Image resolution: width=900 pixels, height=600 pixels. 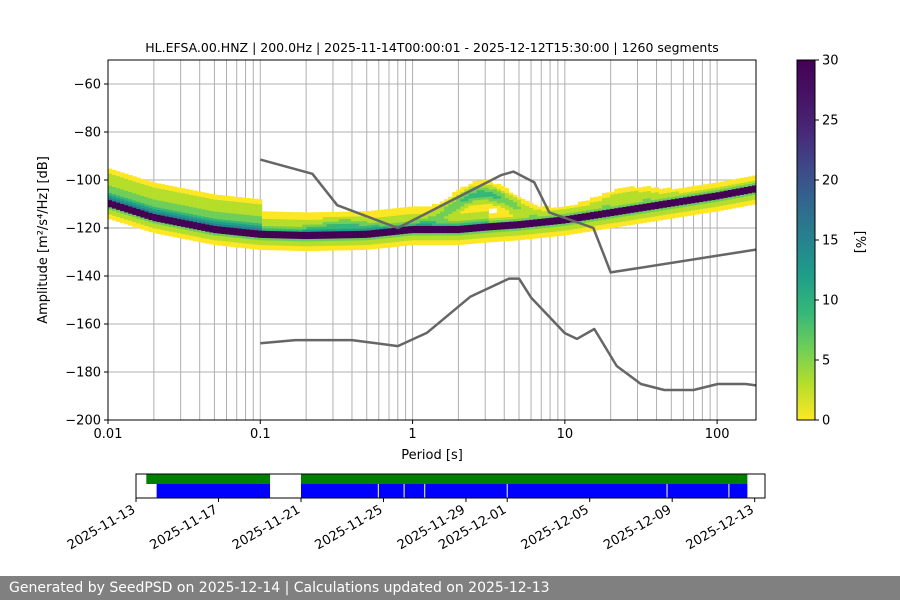 What do you see at coordinates (83, 229) in the screenshot?
I see `y-tick-label: −120` at bounding box center [83, 229].